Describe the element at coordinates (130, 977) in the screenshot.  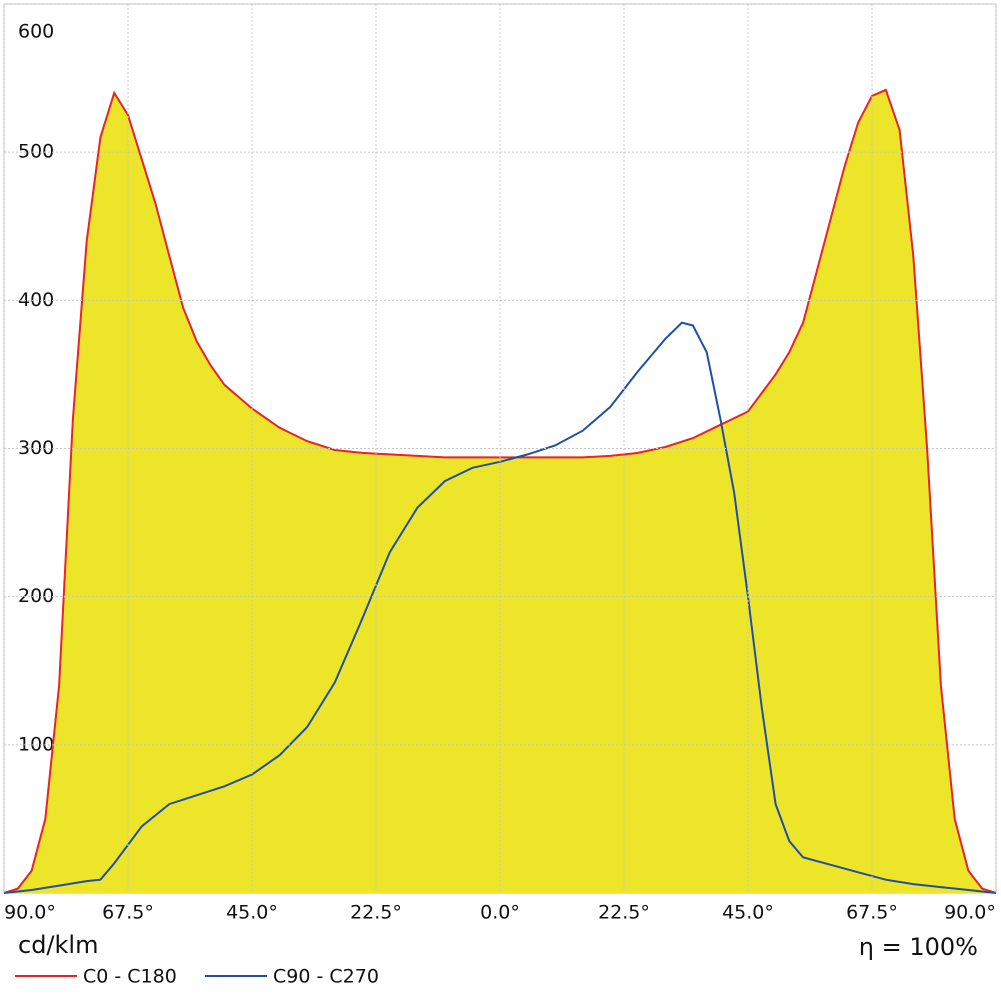
I see `legend-label: C0 - C180` at that location.